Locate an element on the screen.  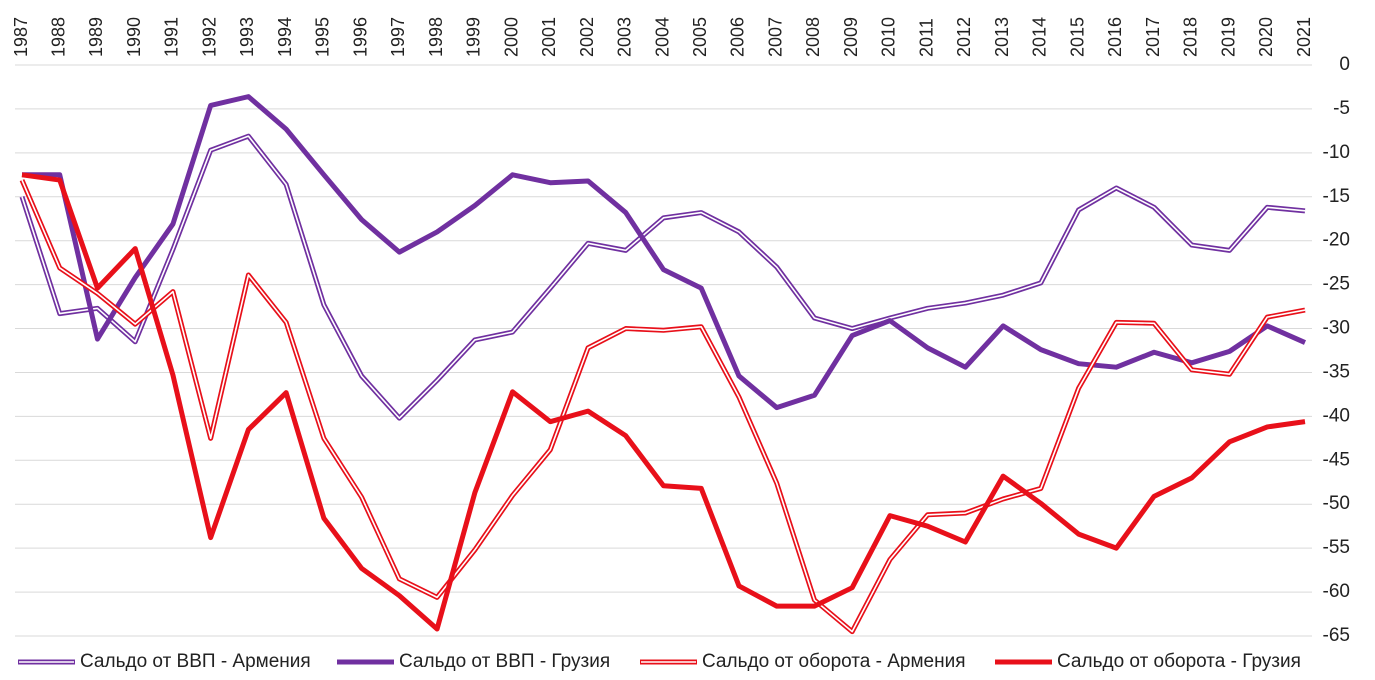
x-tick-label: 2020 is located at coordinates (1266, 37).